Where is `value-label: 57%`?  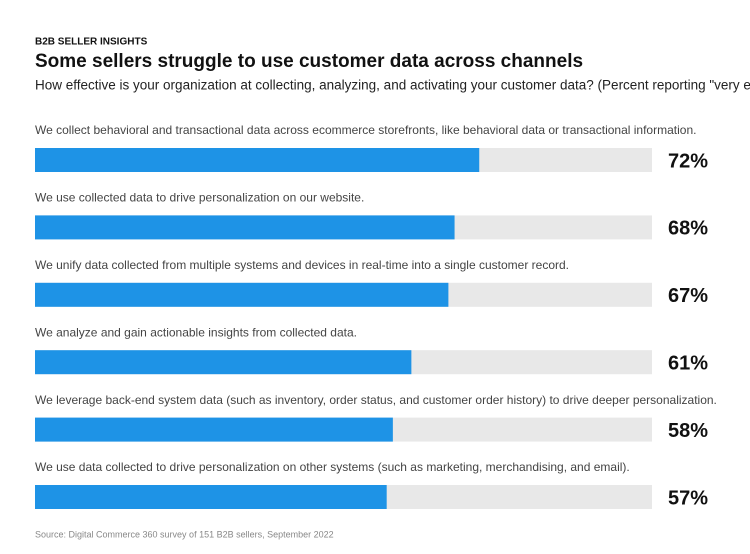
value-label: 57% is located at coordinates (688, 498).